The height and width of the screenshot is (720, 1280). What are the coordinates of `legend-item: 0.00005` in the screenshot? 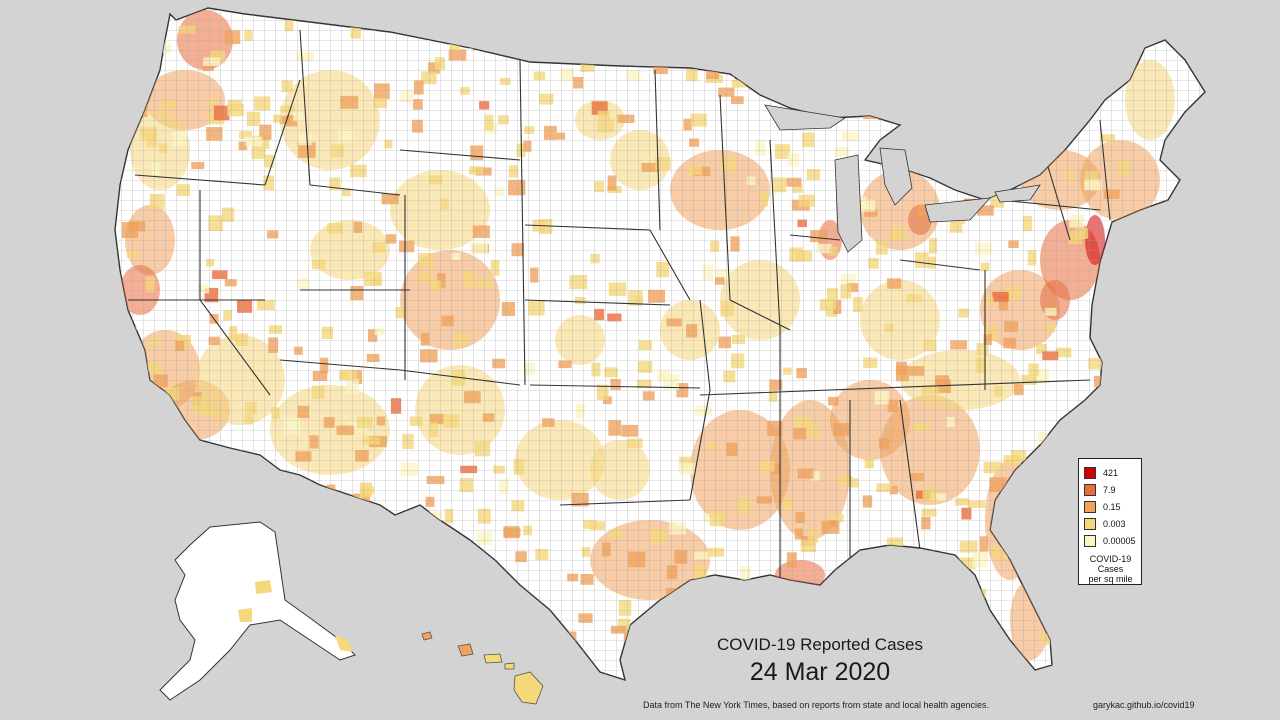 It's located at (1110, 540).